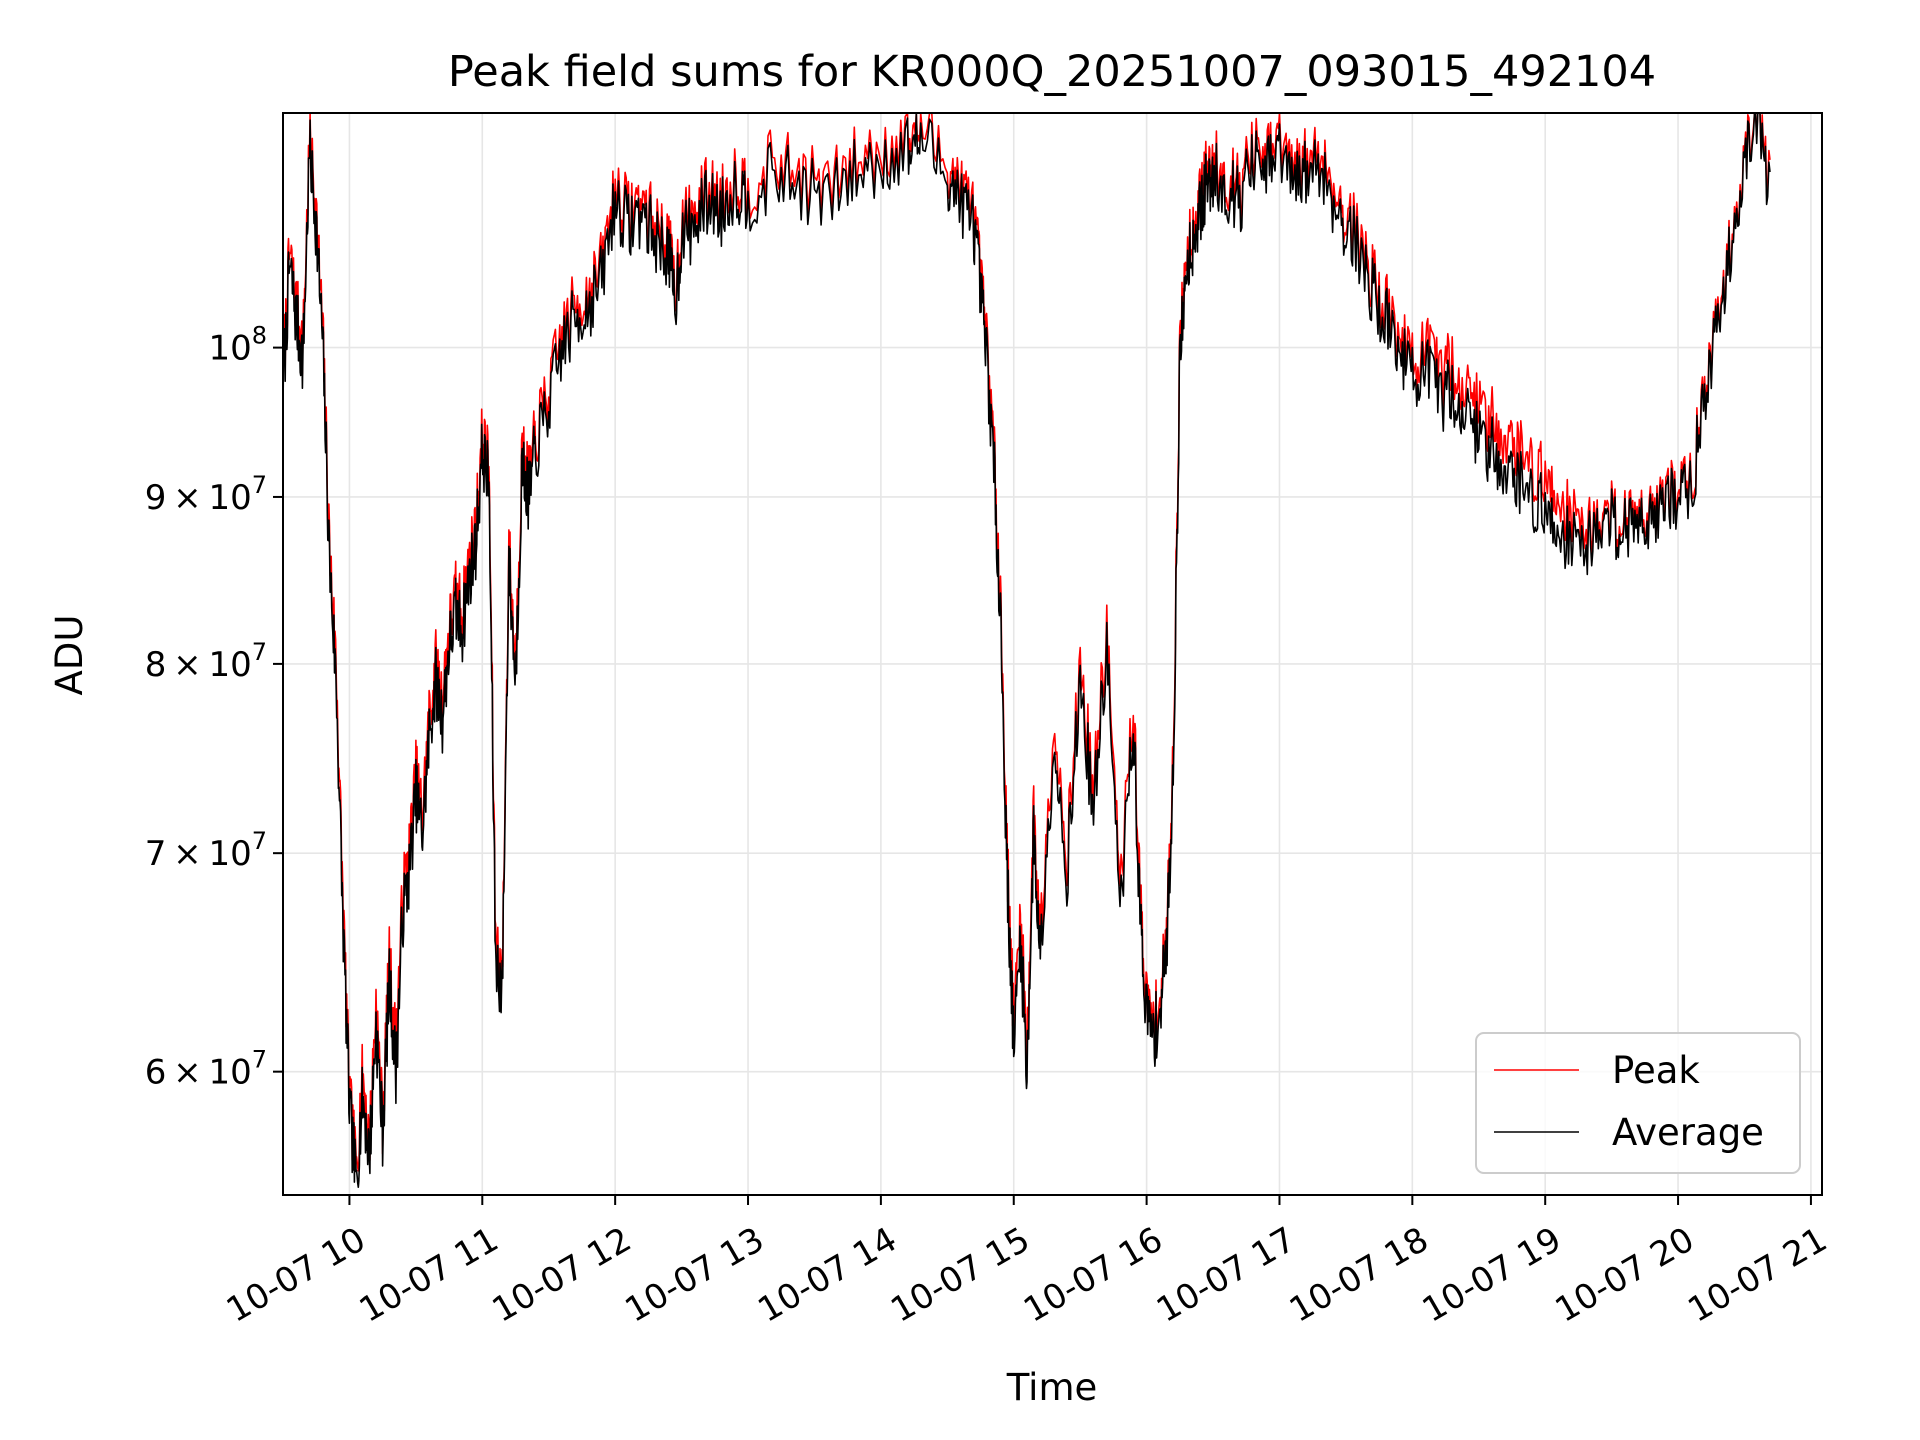 This screenshot has width=1920, height=1440. What do you see at coordinates (1656, 1070) in the screenshot?
I see `legend-label-peak: Peak` at bounding box center [1656, 1070].